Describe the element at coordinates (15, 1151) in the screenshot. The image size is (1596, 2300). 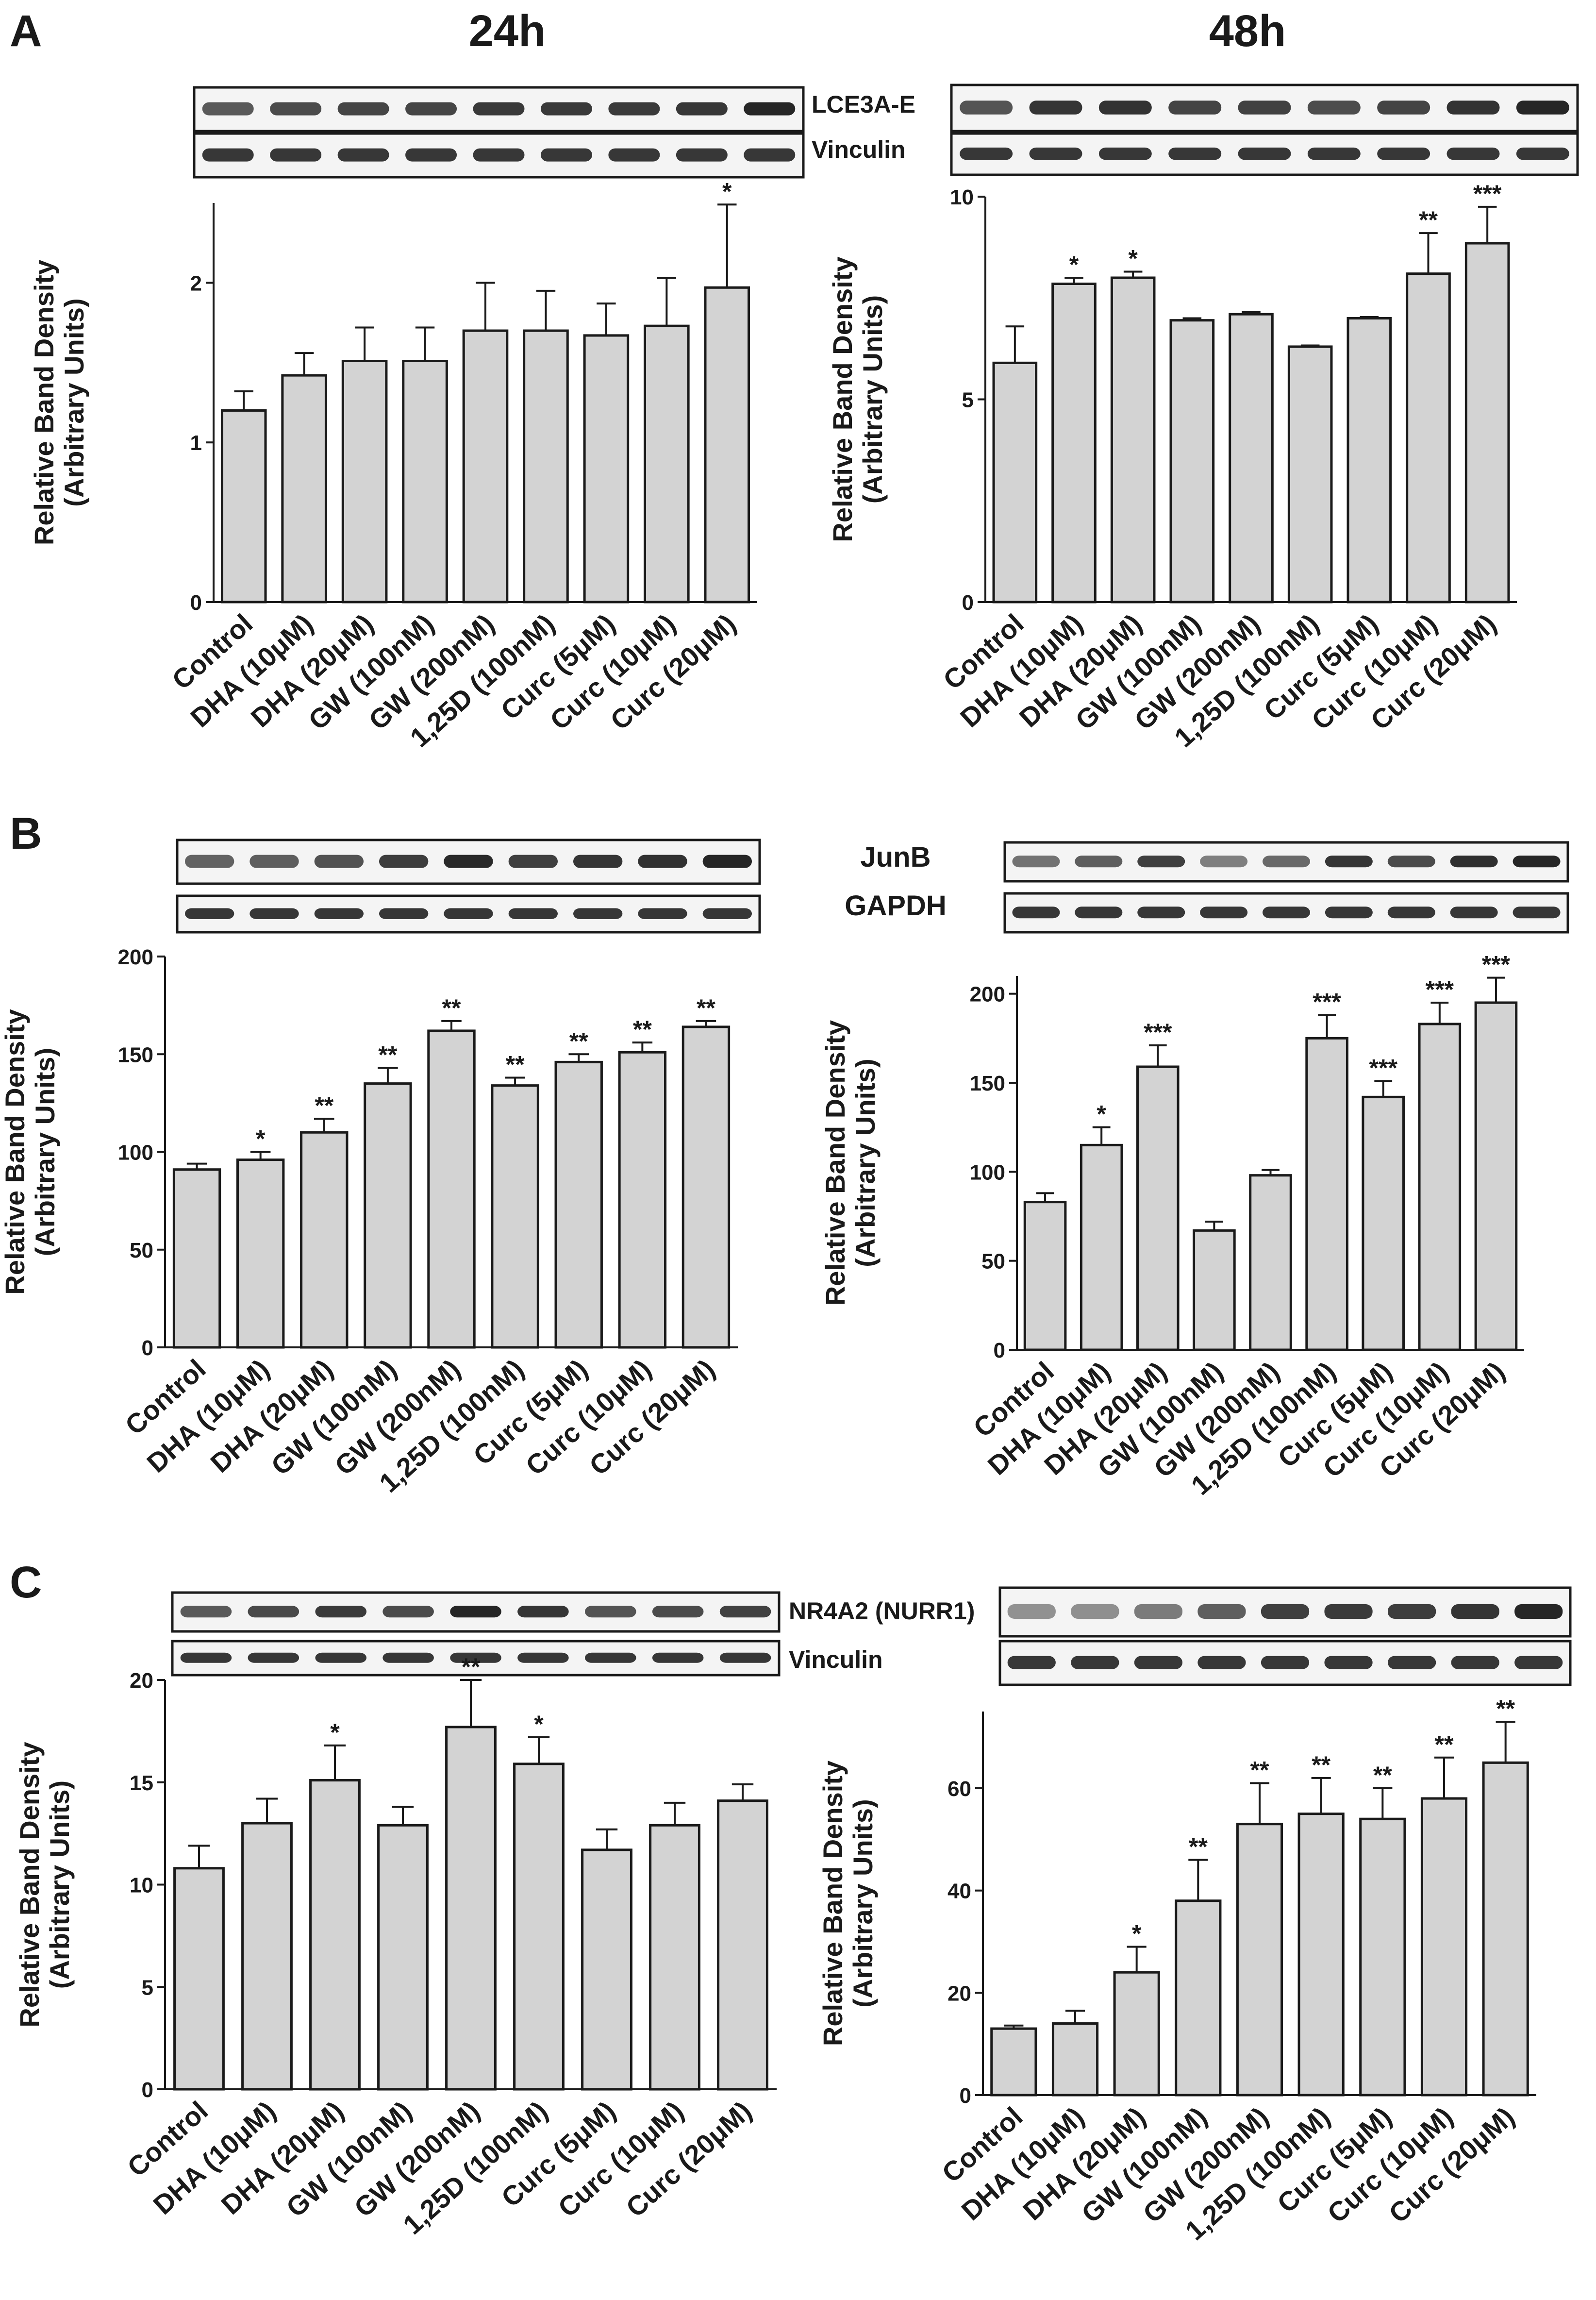
I see `panel-b-24h-y-label: Relative Band Density` at that location.